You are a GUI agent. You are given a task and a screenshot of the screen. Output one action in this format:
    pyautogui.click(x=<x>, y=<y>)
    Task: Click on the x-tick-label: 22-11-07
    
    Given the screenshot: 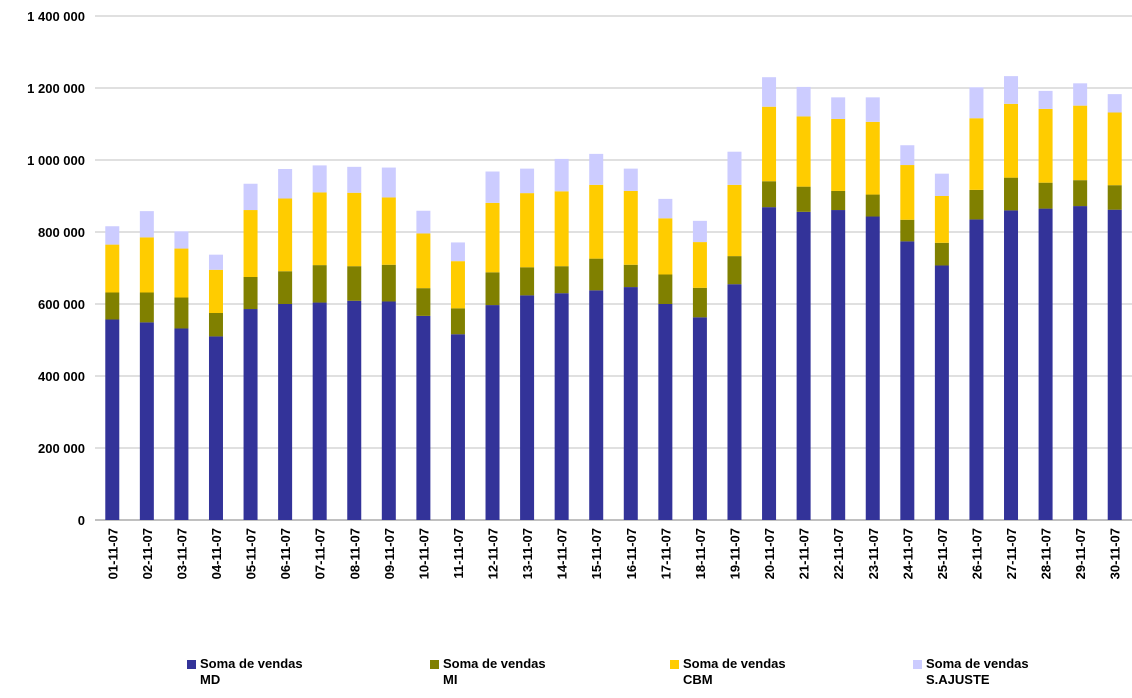 What is the action you would take?
    pyautogui.click(x=838, y=553)
    